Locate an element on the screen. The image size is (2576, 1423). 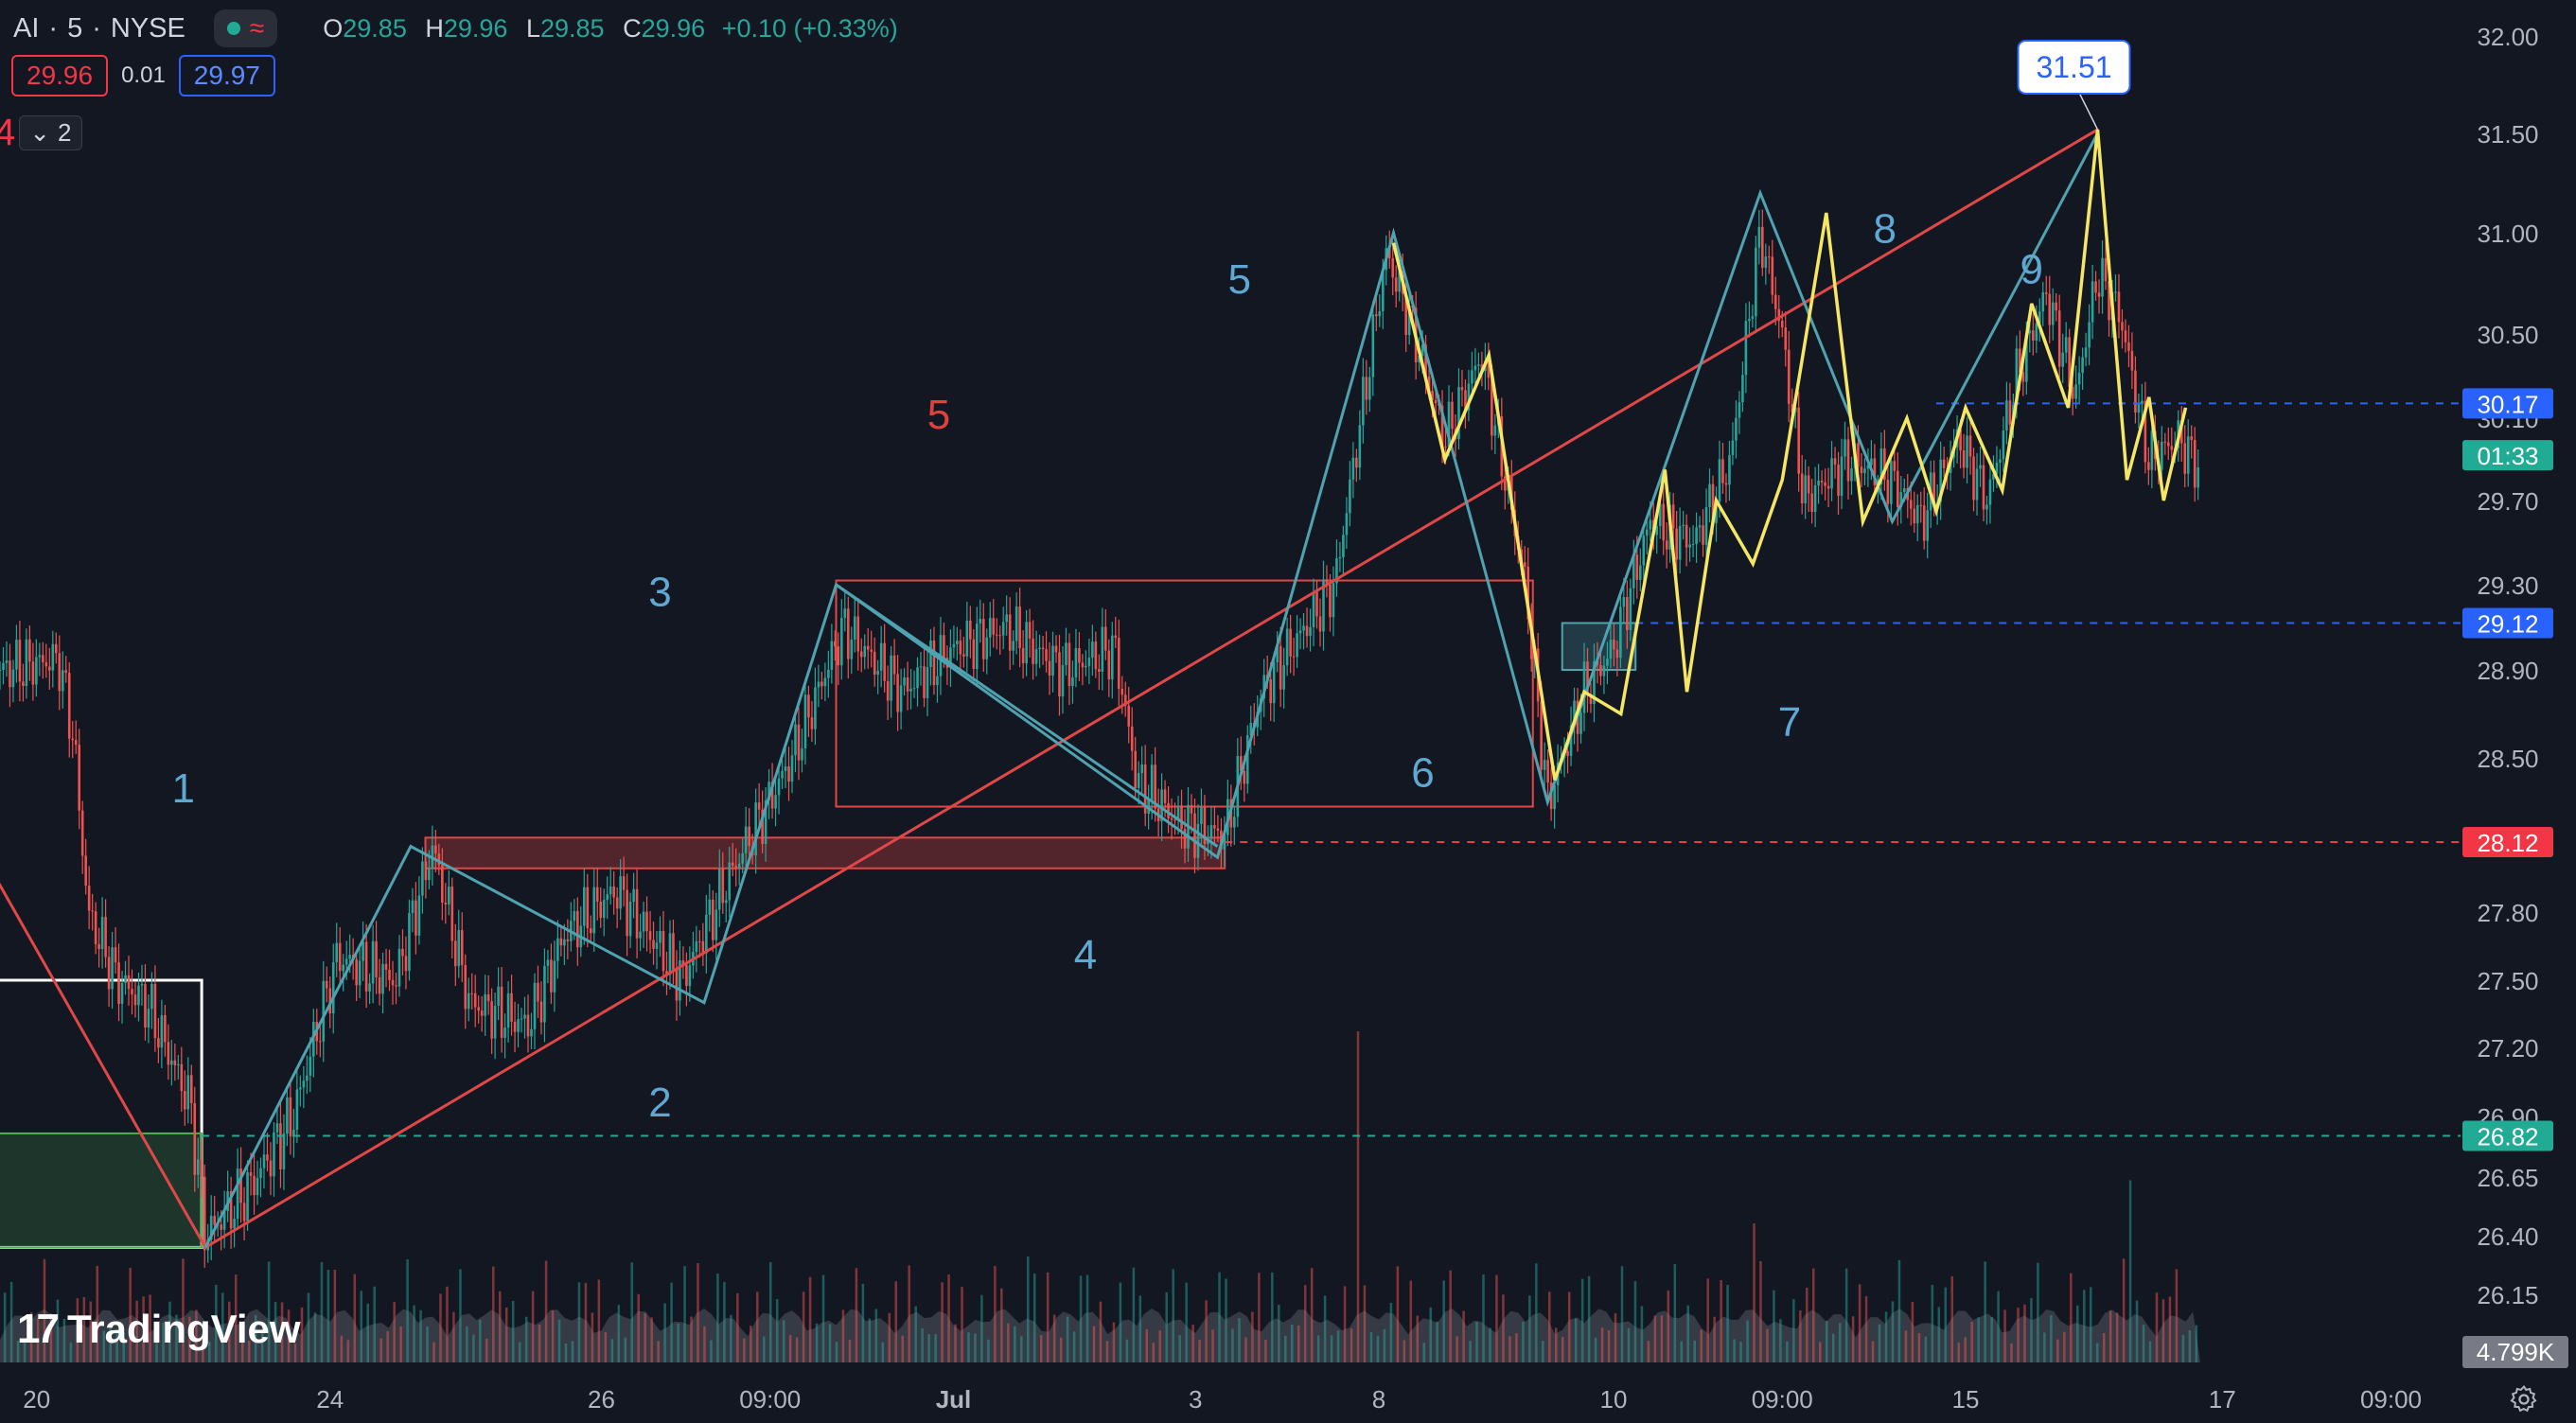
zone-box-red-filled is located at coordinates (825, 853).